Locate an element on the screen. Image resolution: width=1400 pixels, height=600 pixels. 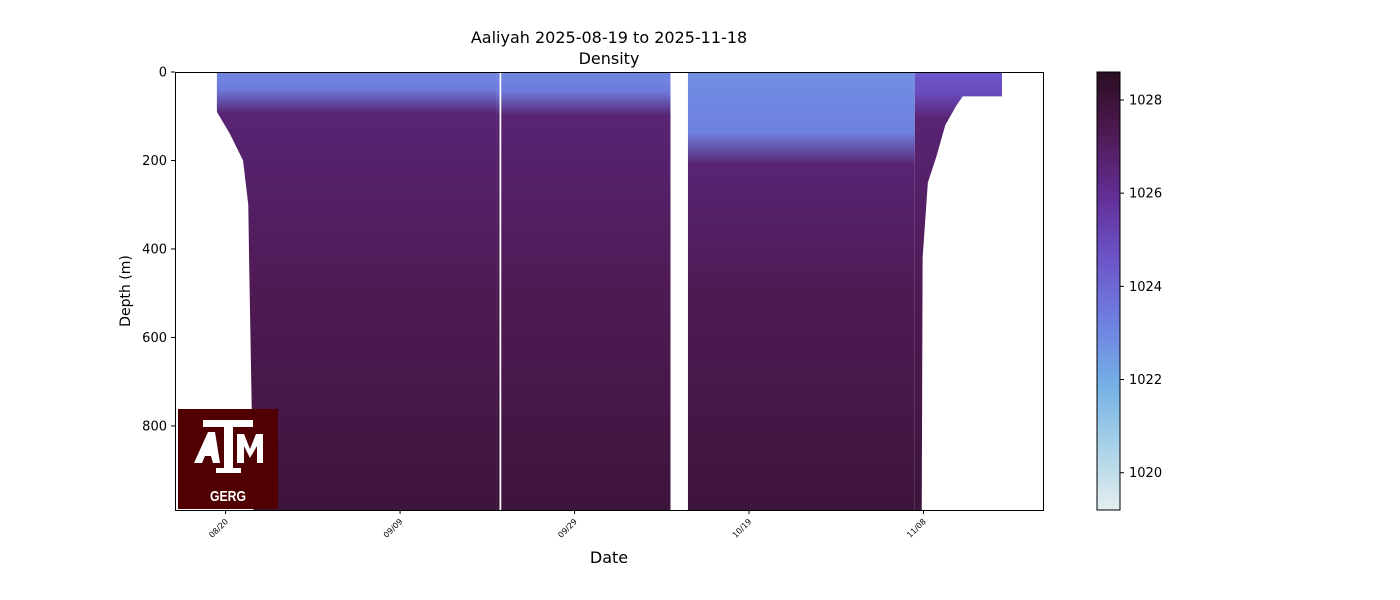
y-axis-label: Depth (m) is located at coordinates (126, 291).